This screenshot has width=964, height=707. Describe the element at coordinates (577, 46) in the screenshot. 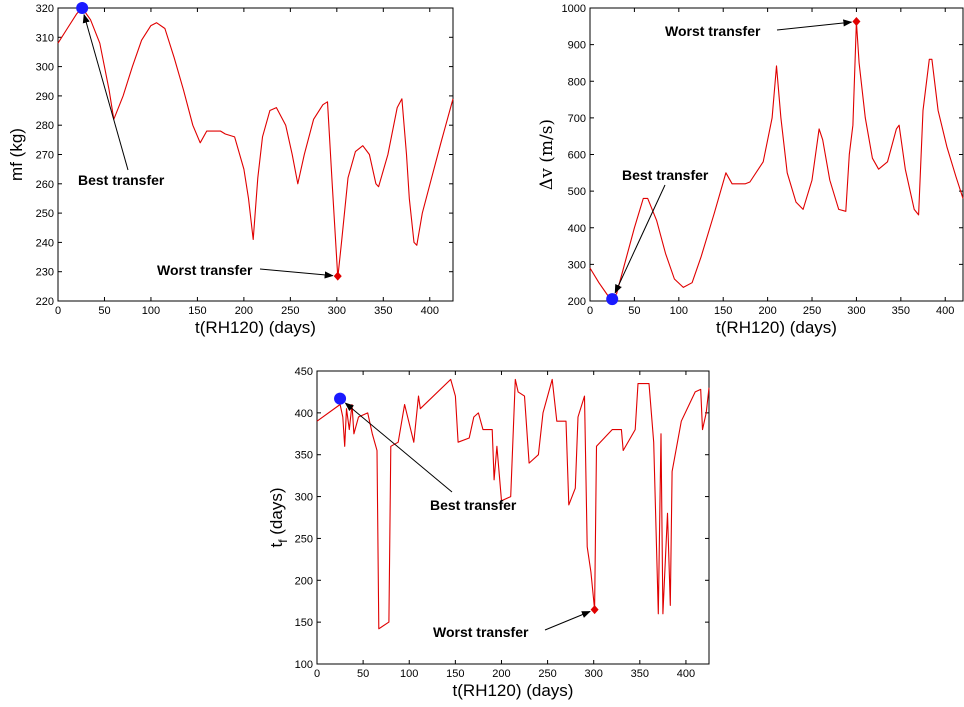

I see `y-tick-label: 900` at that location.